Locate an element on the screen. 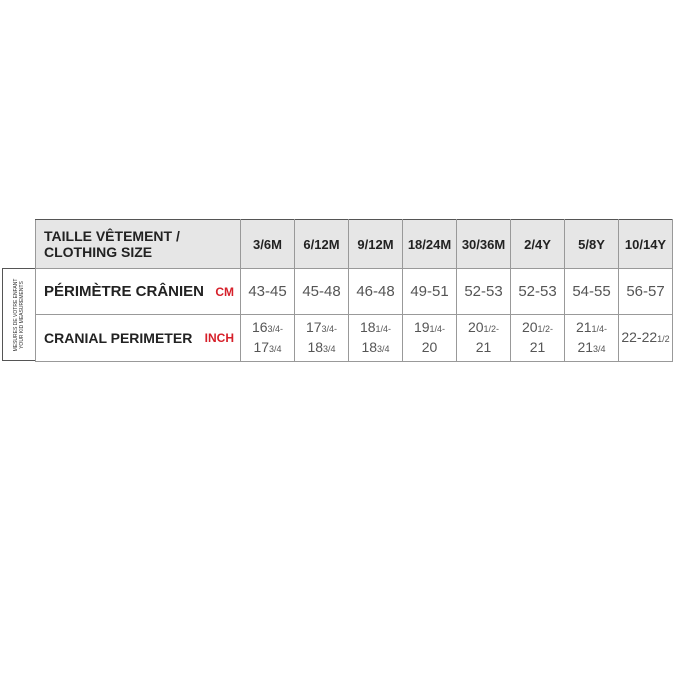  inch-value: 163/4- 173/4 is located at coordinates (267, 338).